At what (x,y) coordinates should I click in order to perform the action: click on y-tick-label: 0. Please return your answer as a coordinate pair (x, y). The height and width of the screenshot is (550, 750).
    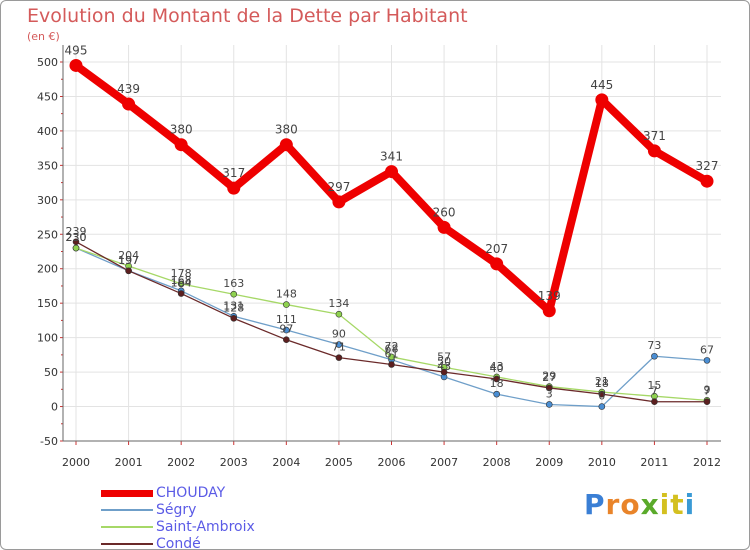
    Looking at the image, I should click on (54, 407).